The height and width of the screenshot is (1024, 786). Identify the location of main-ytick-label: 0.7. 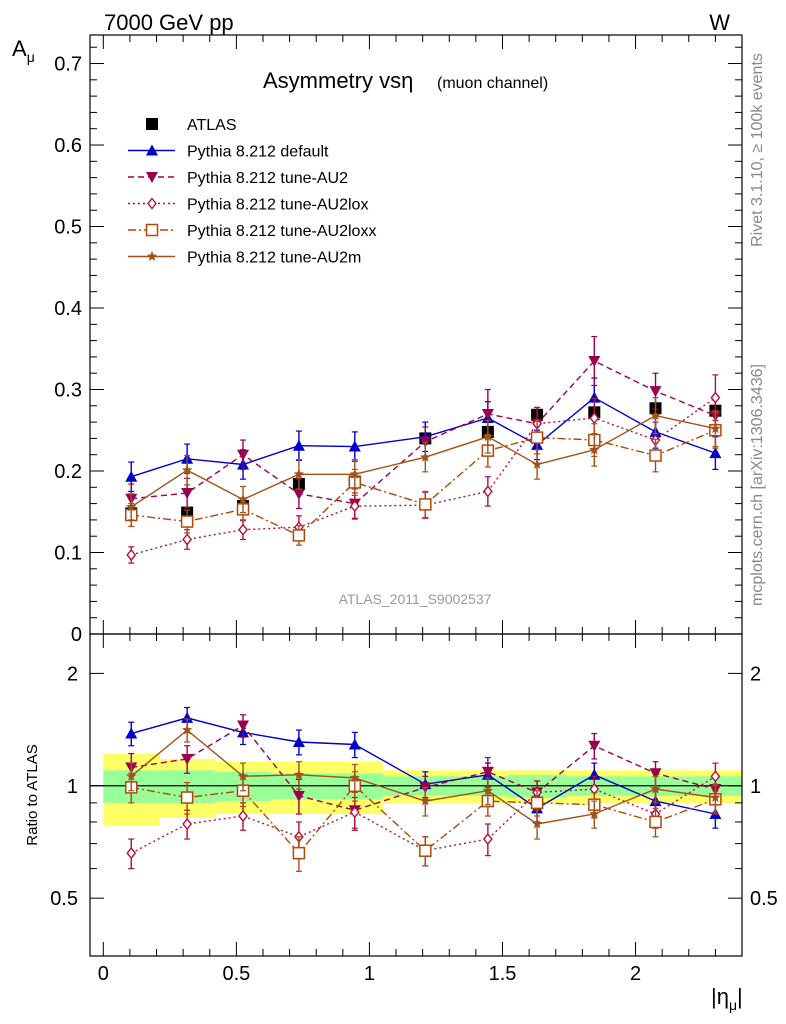
(68, 65).